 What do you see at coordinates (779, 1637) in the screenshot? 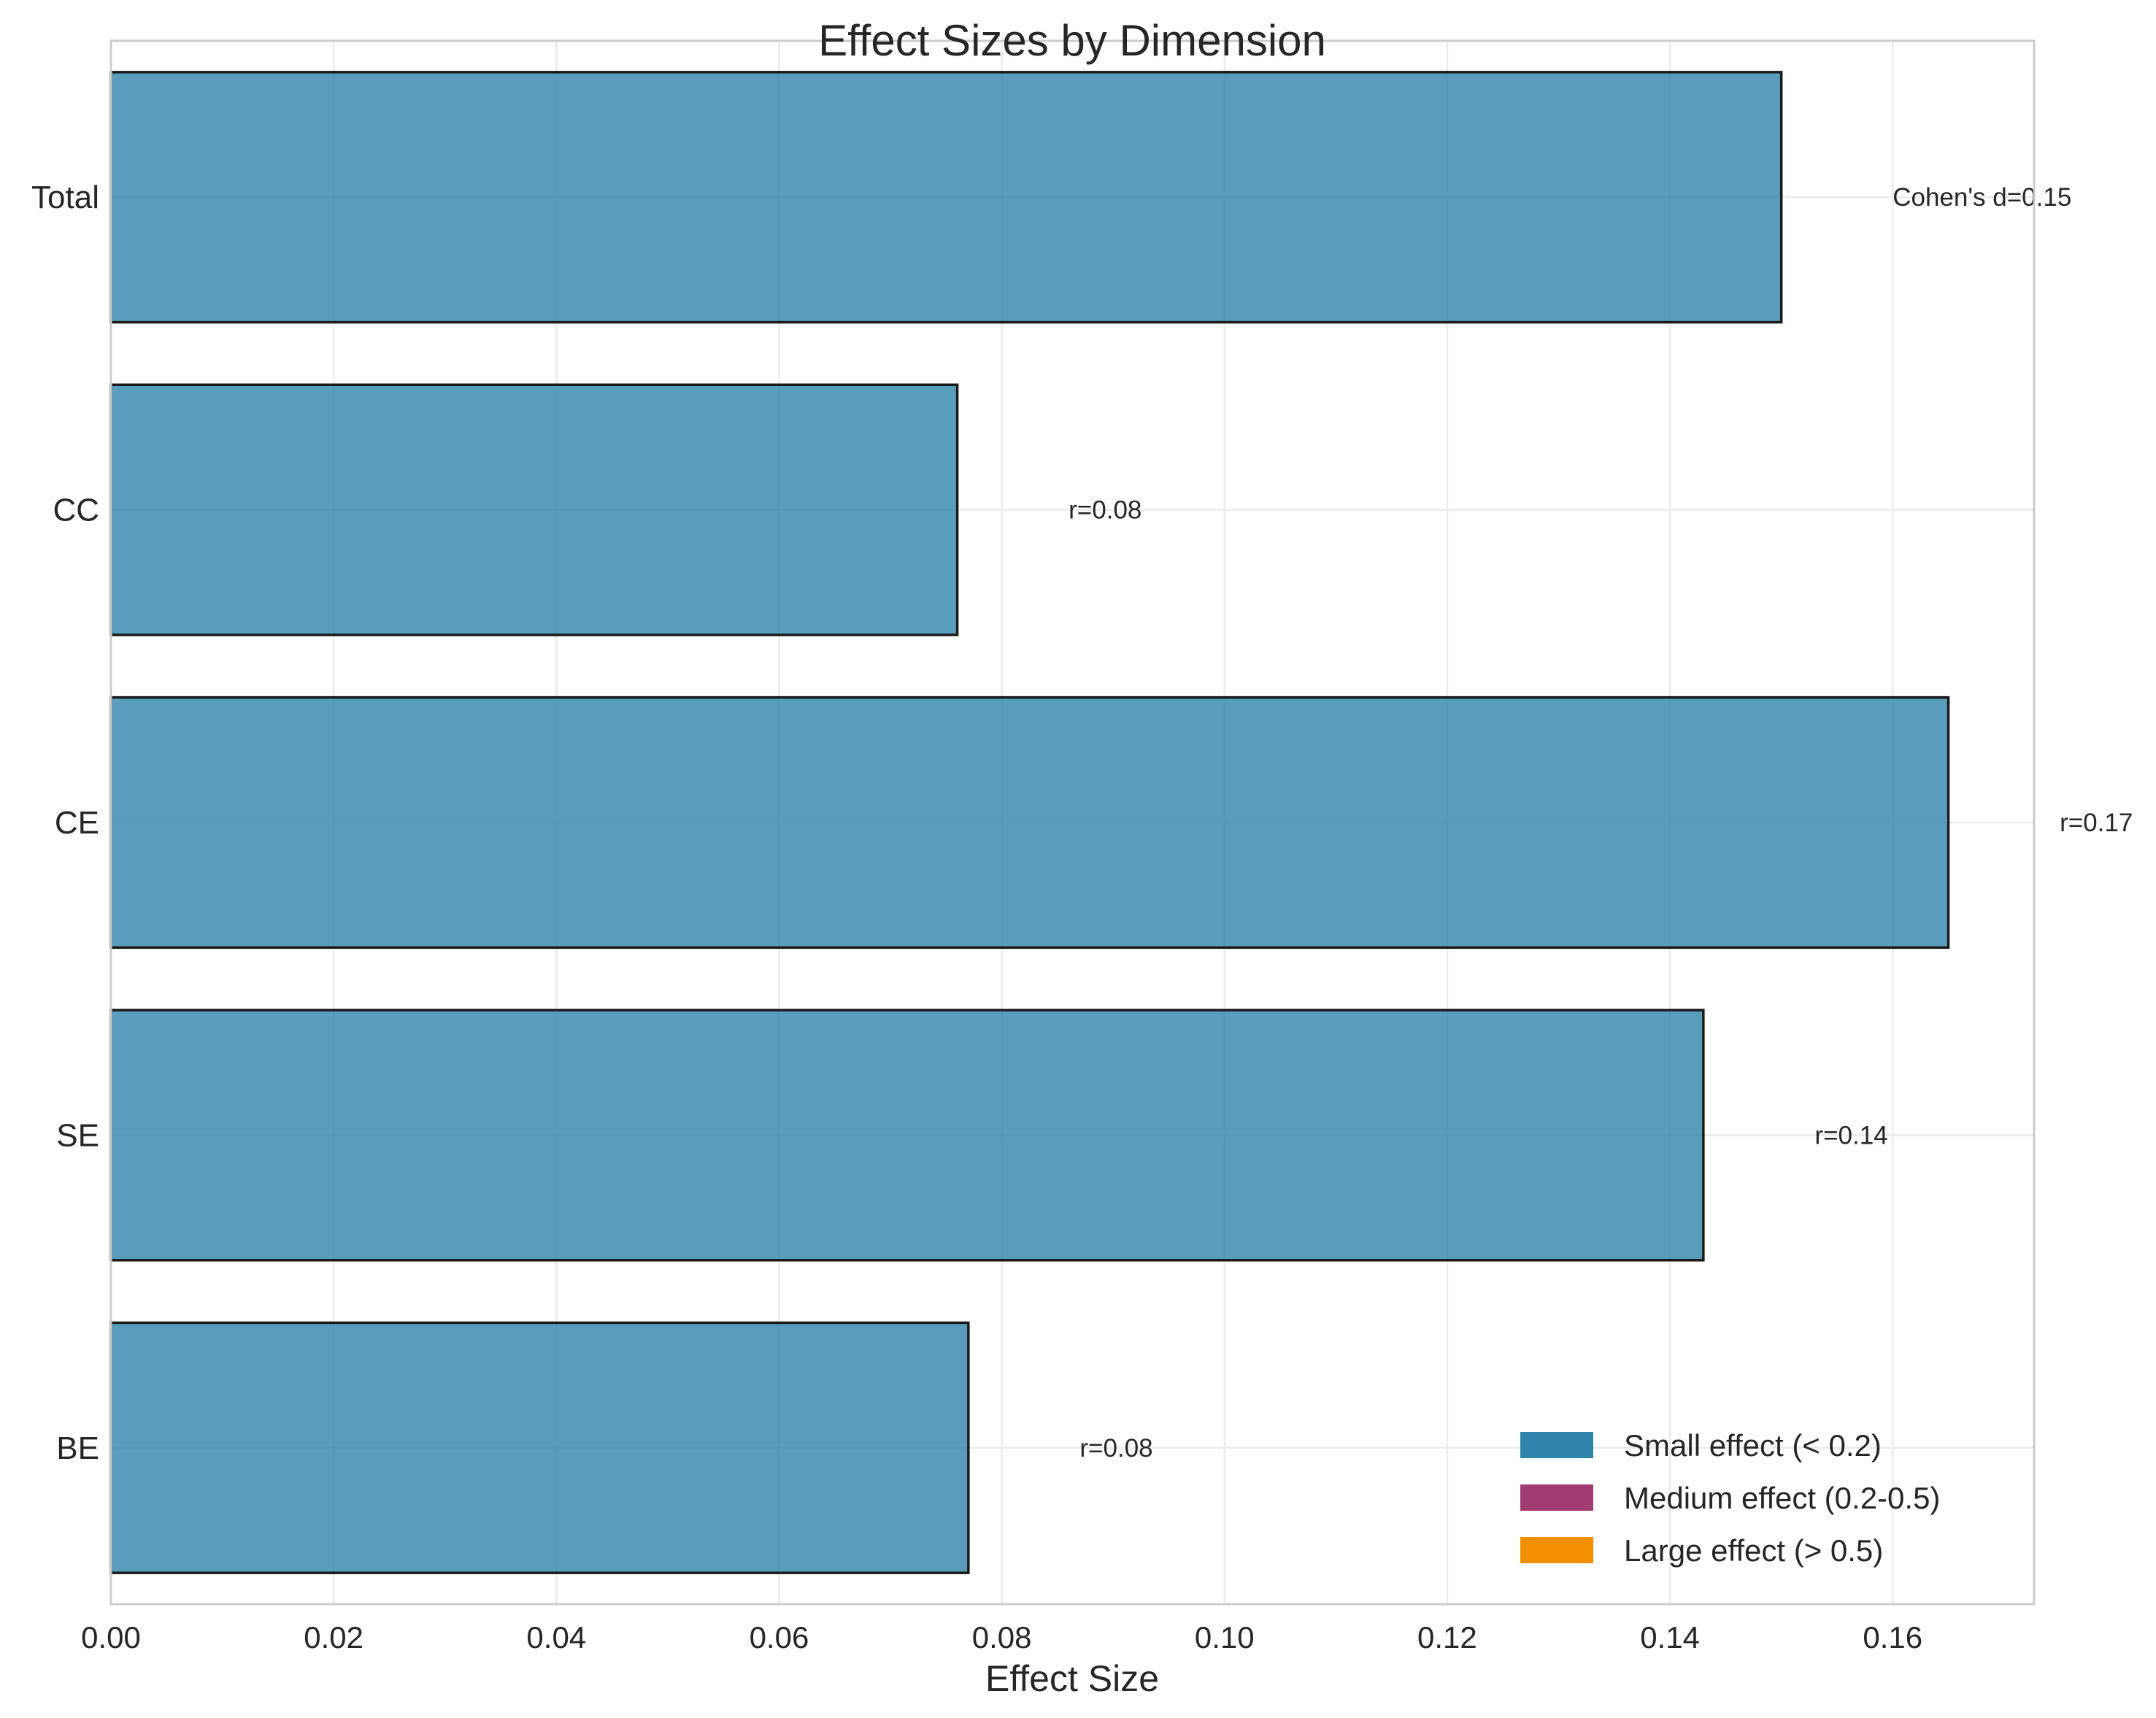
I see `x-tick-label: 0.06` at bounding box center [779, 1637].